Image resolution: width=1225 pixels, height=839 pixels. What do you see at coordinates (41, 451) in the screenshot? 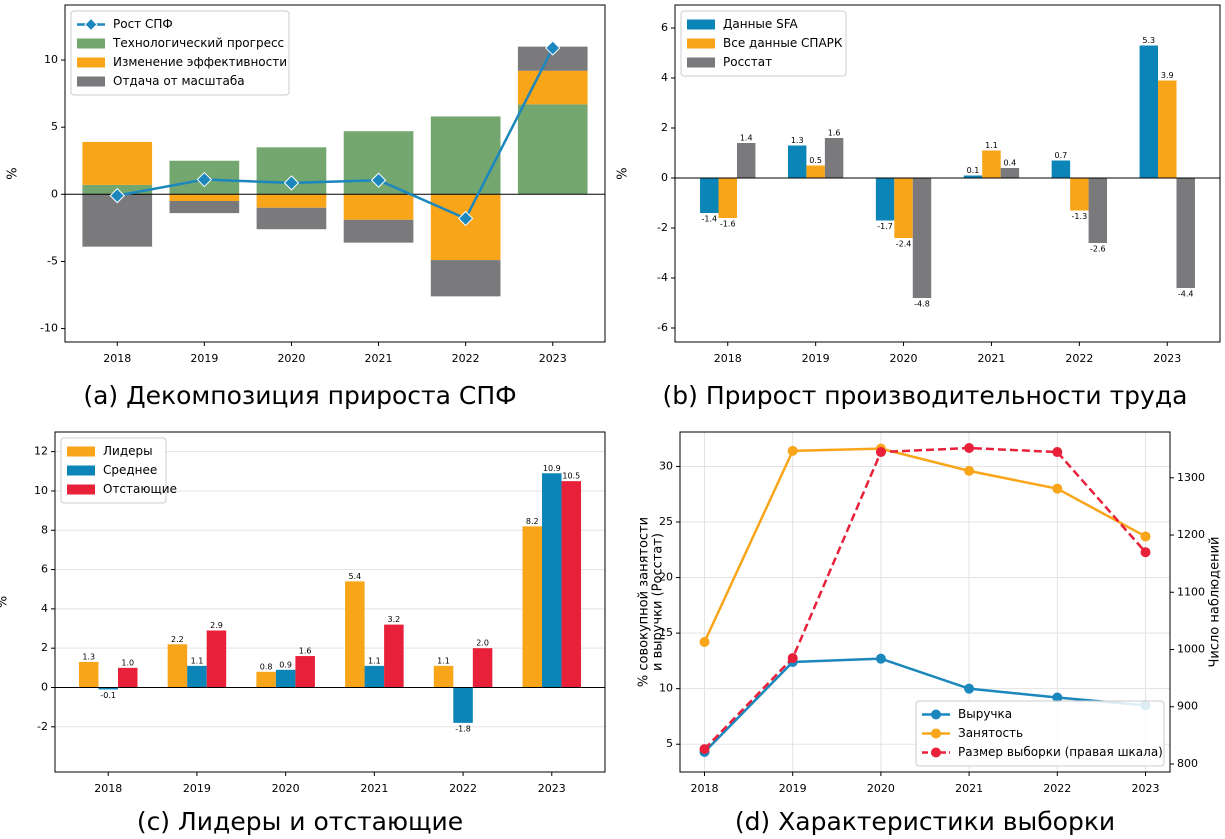
I see `y-tick-label: 12` at bounding box center [41, 451].